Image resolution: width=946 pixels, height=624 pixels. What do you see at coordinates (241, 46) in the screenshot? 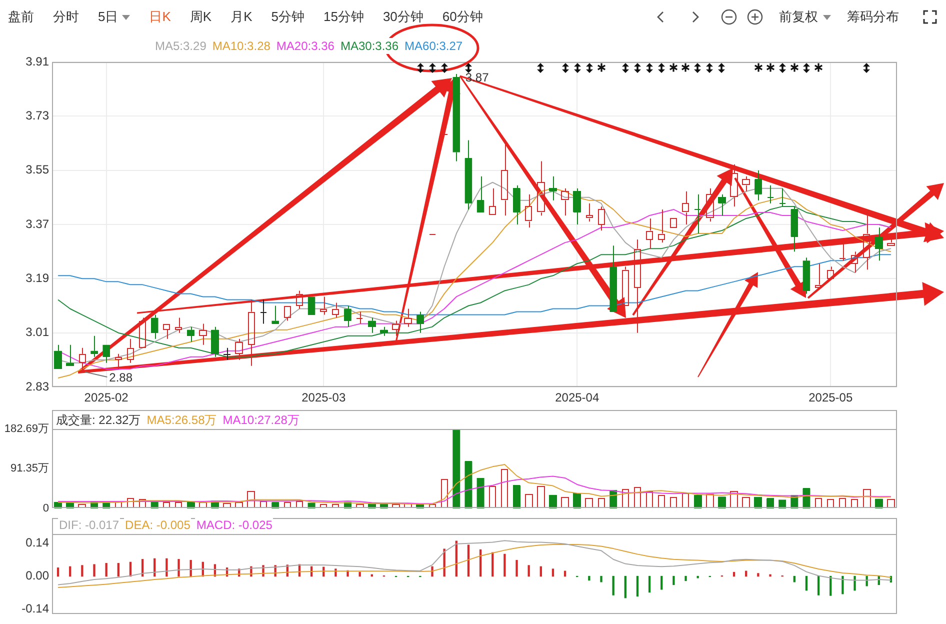
I see `text: MA10:3.28` at bounding box center [241, 46].